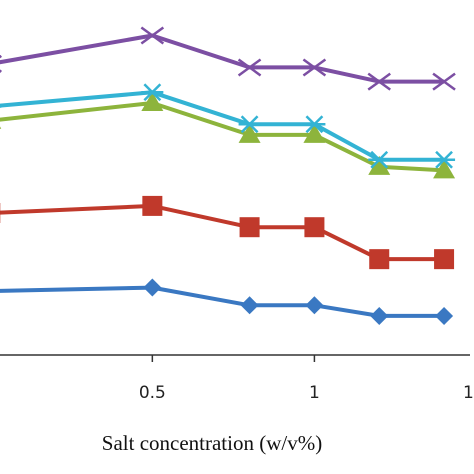  I want to click on series-x, so click(228, 58).